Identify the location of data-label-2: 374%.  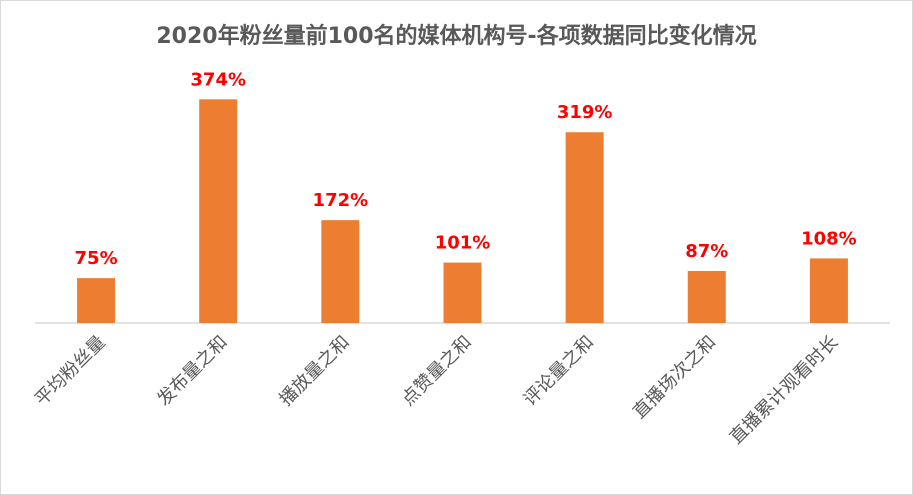
(218, 79).